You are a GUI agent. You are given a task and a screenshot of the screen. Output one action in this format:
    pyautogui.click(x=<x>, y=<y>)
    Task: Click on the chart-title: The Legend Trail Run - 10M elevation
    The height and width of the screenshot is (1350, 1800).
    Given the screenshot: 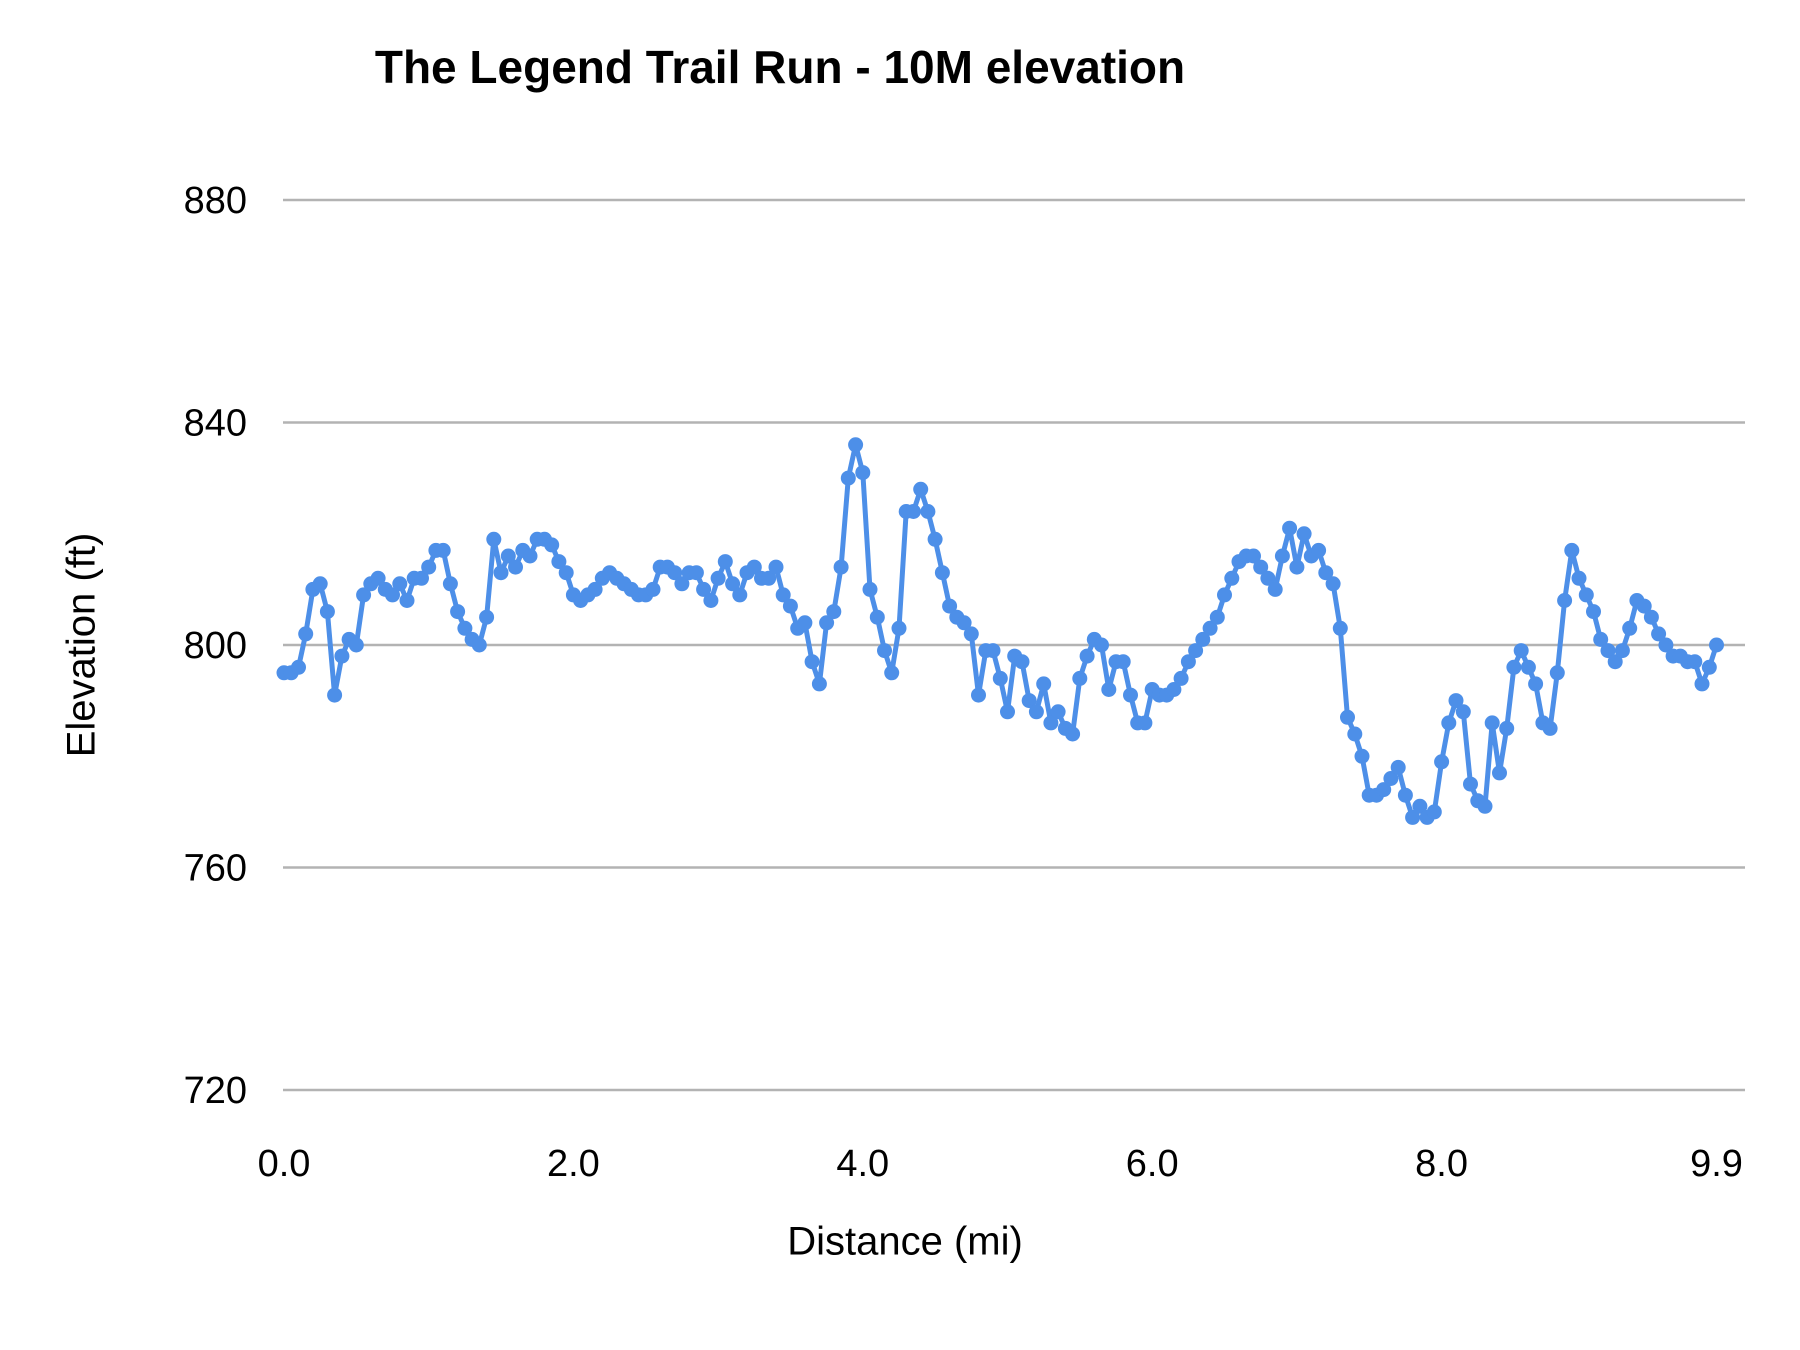 What is the action you would take?
    pyautogui.click(x=780, y=67)
    